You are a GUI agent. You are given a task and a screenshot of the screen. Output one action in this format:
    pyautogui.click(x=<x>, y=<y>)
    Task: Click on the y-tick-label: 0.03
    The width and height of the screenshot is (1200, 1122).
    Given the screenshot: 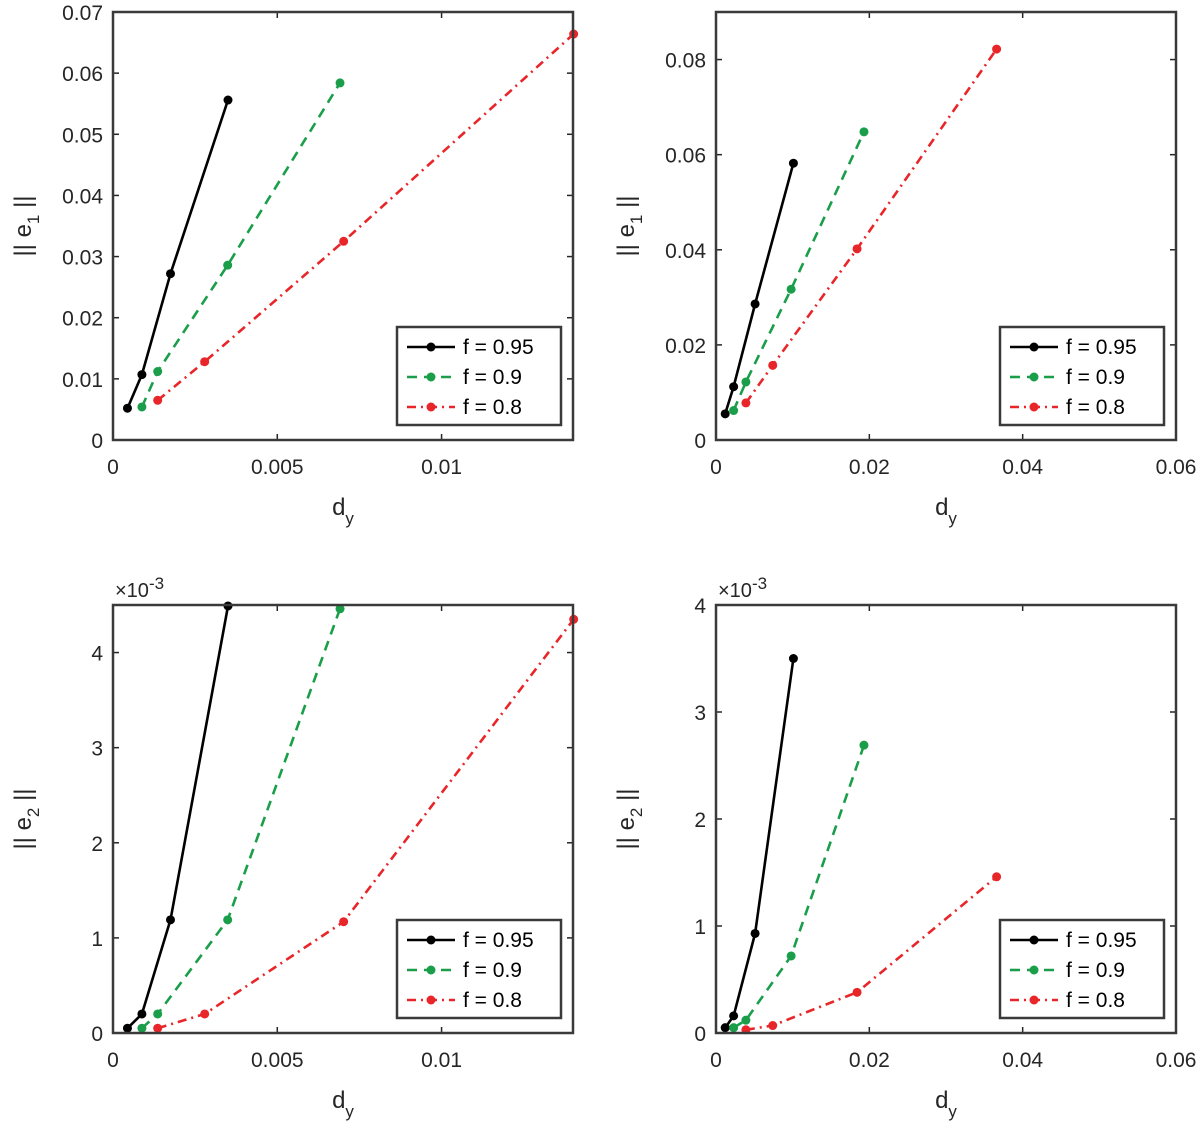 What is the action you would take?
    pyautogui.click(x=82, y=258)
    